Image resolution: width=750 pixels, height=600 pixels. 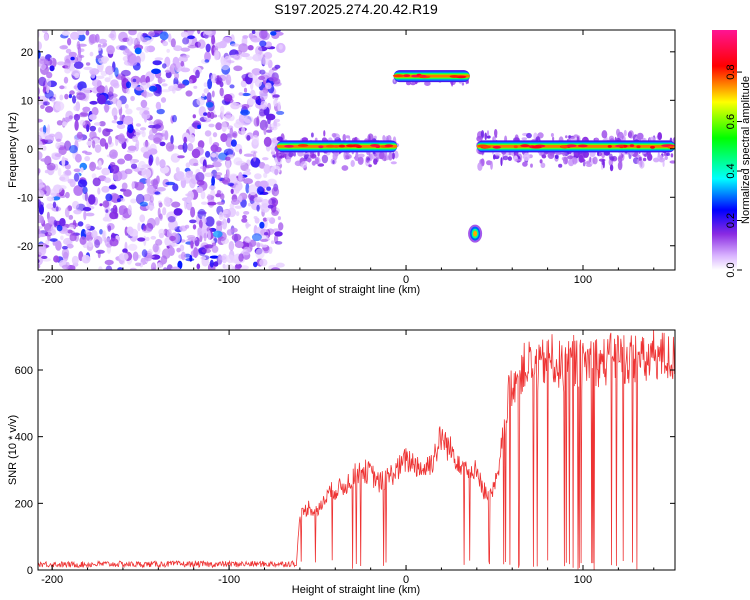 What do you see at coordinates (24, 438) in the screenshot?
I see `y-tick-label: 400` at bounding box center [24, 438].